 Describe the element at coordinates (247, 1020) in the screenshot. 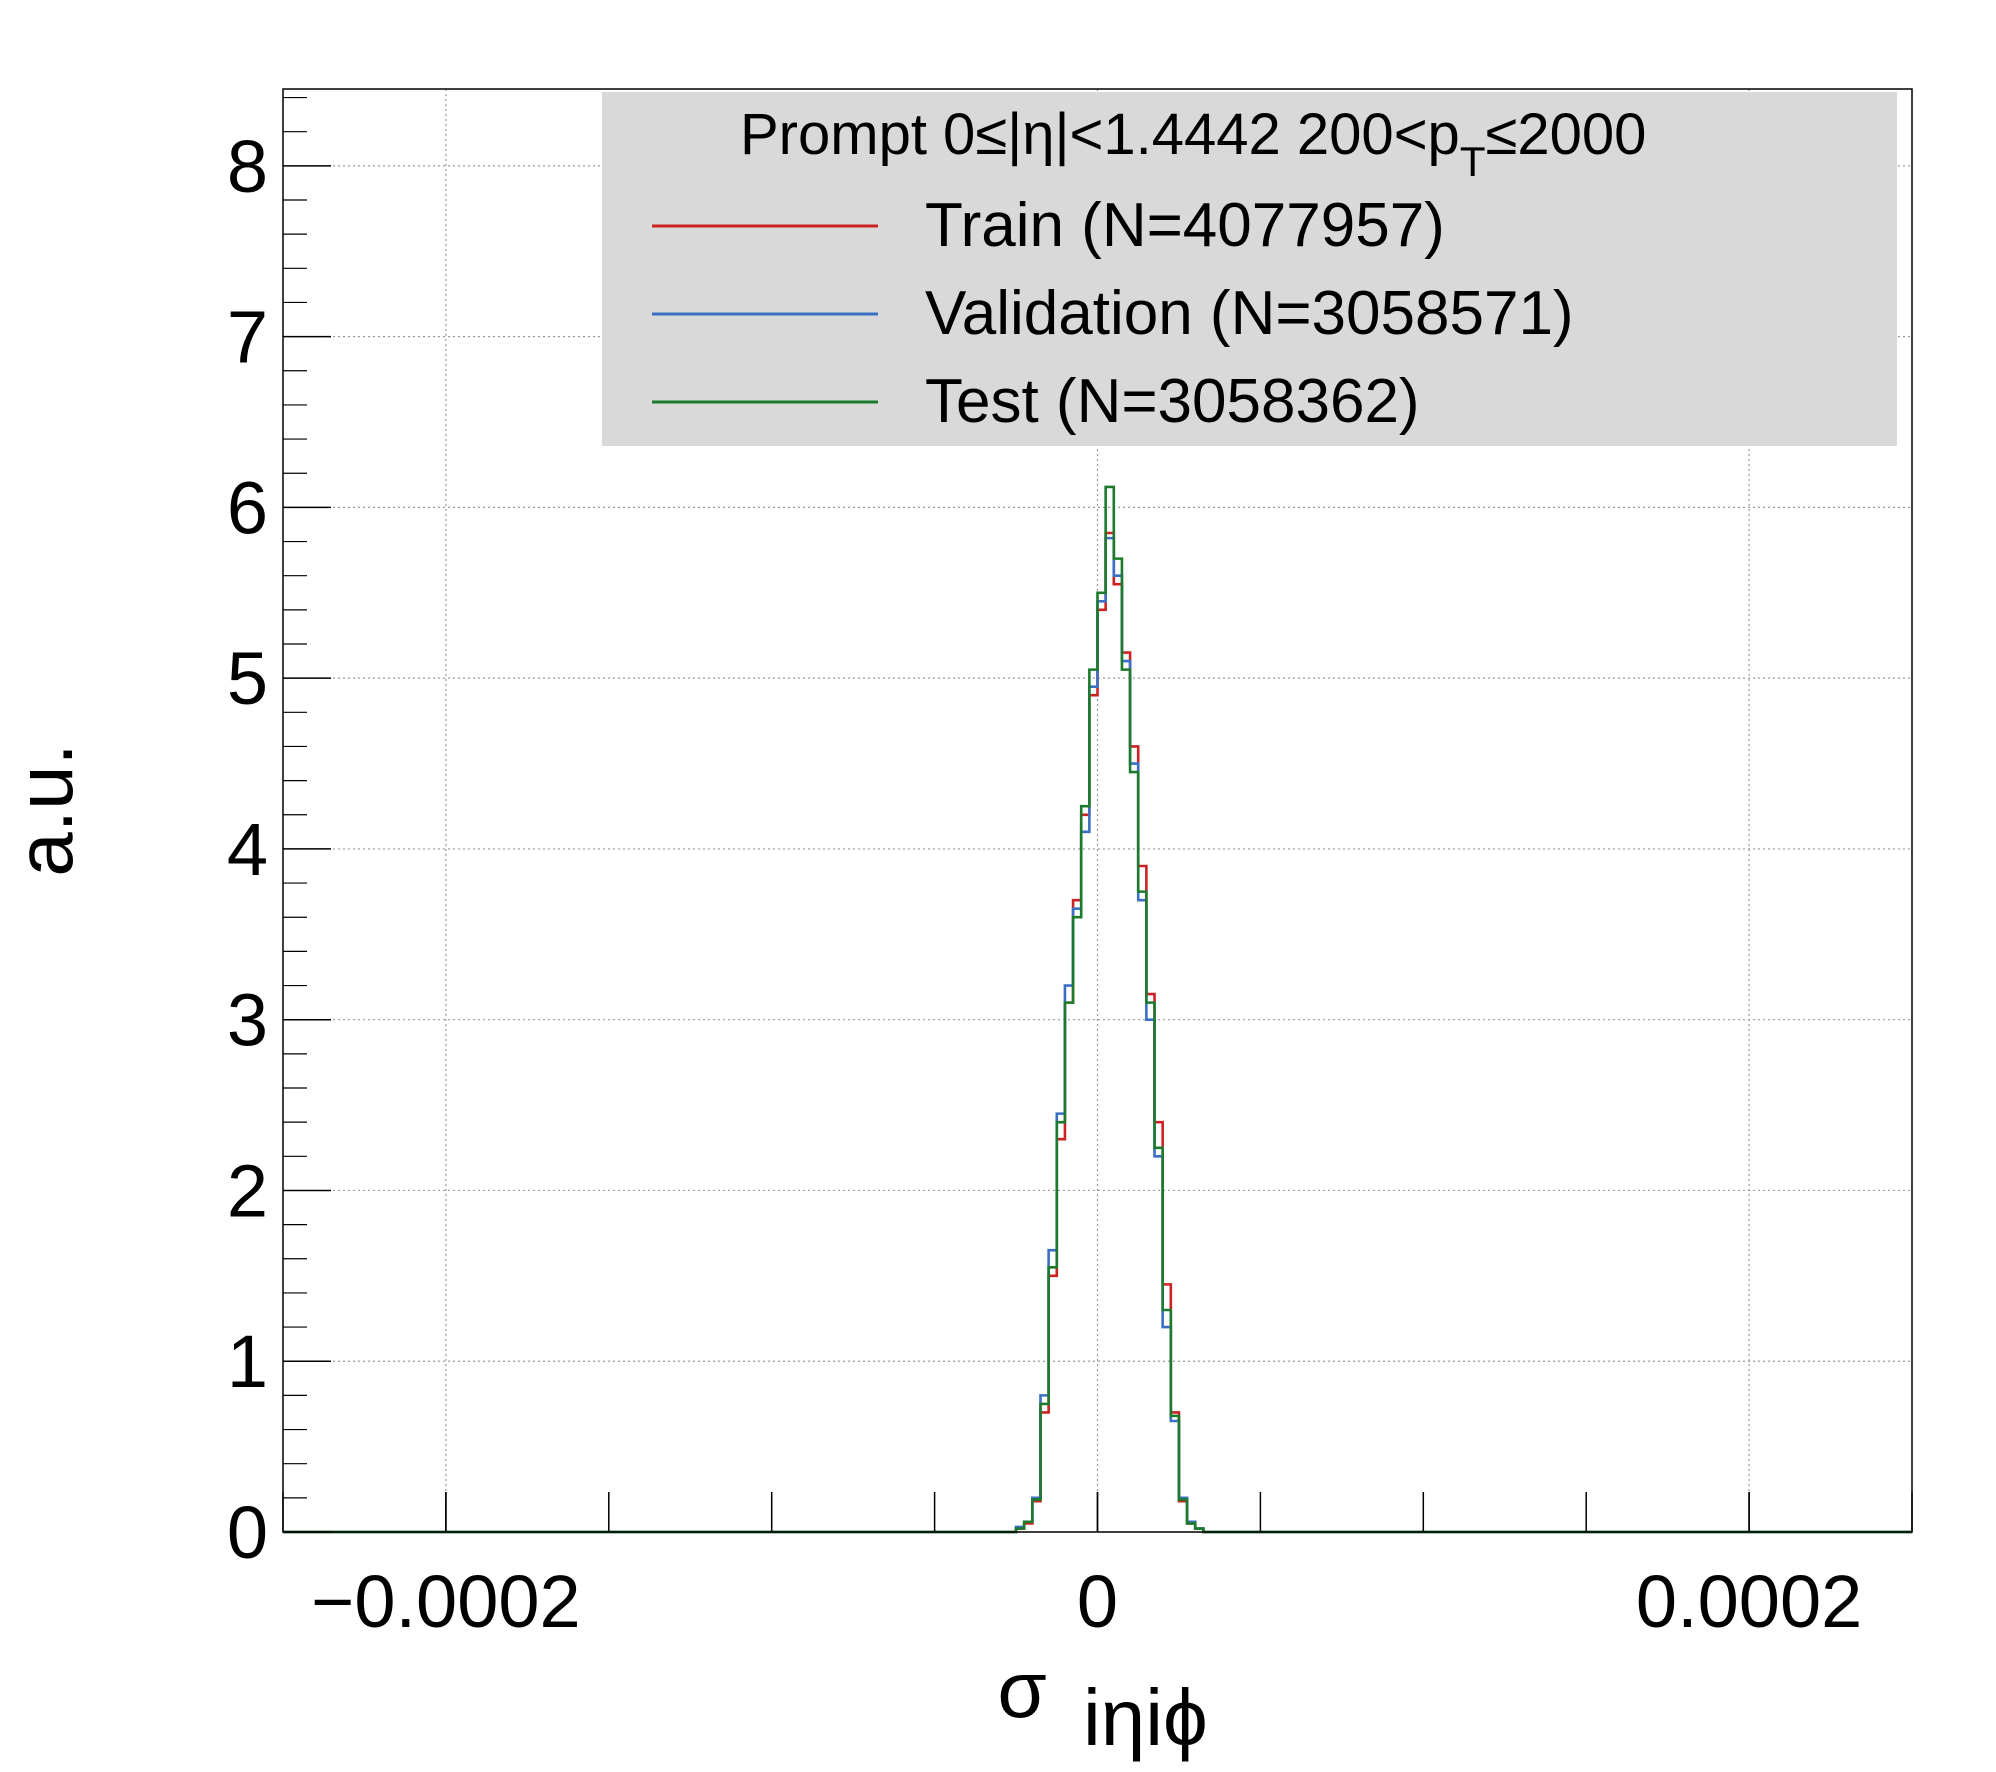

I see `y-tick-label: 3` at that location.